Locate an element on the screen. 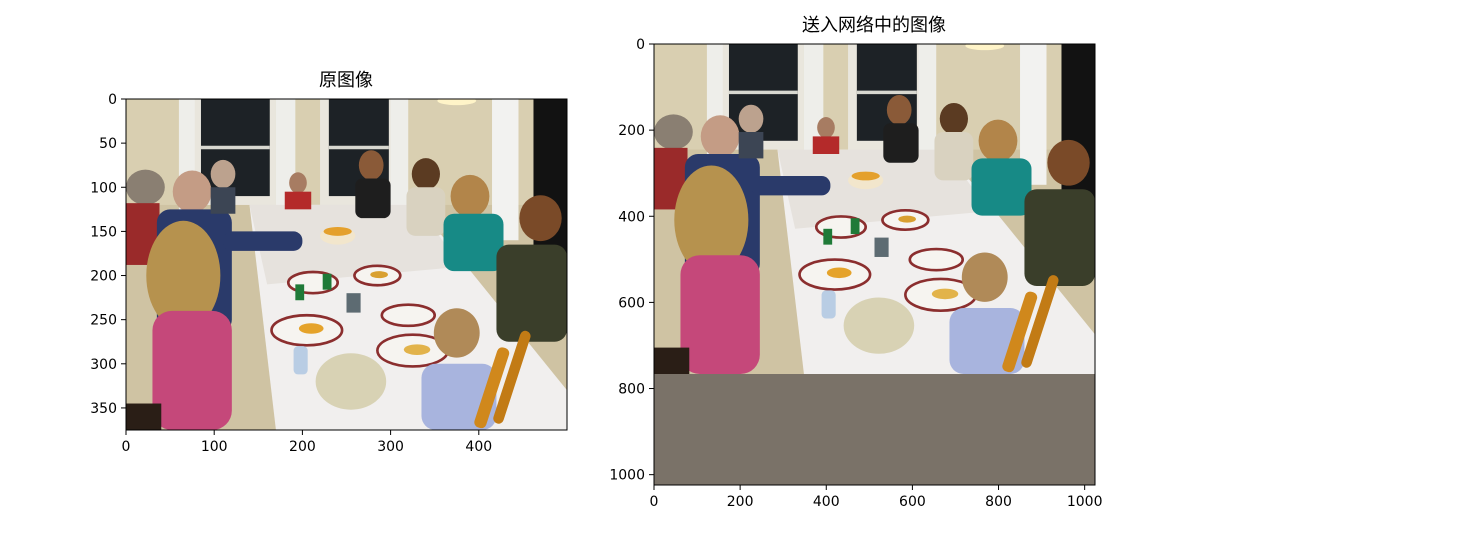  y-tick-label: 600 is located at coordinates (631, 303).